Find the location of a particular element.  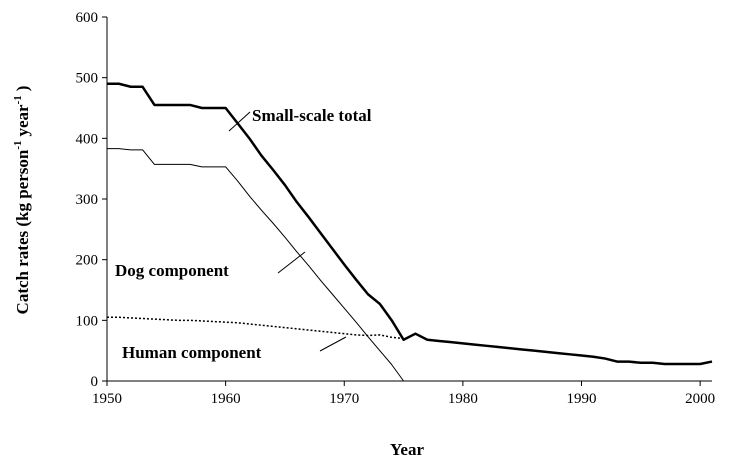

y-tick-label: 100 is located at coordinates (87, 321).